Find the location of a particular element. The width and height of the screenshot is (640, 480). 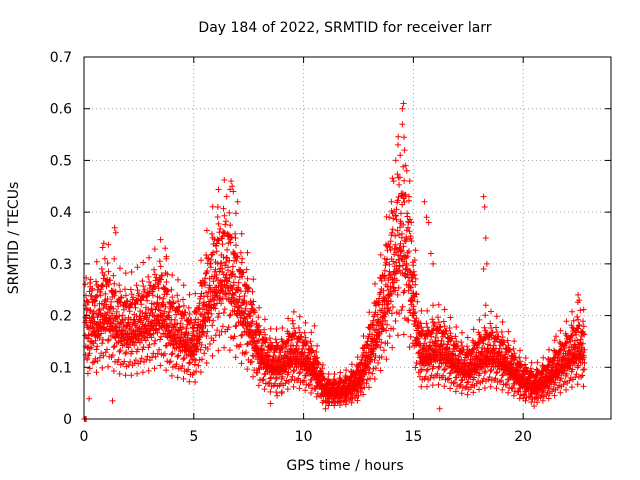

y-axis-label: SRMTID / TECUs is located at coordinates (14, 238).